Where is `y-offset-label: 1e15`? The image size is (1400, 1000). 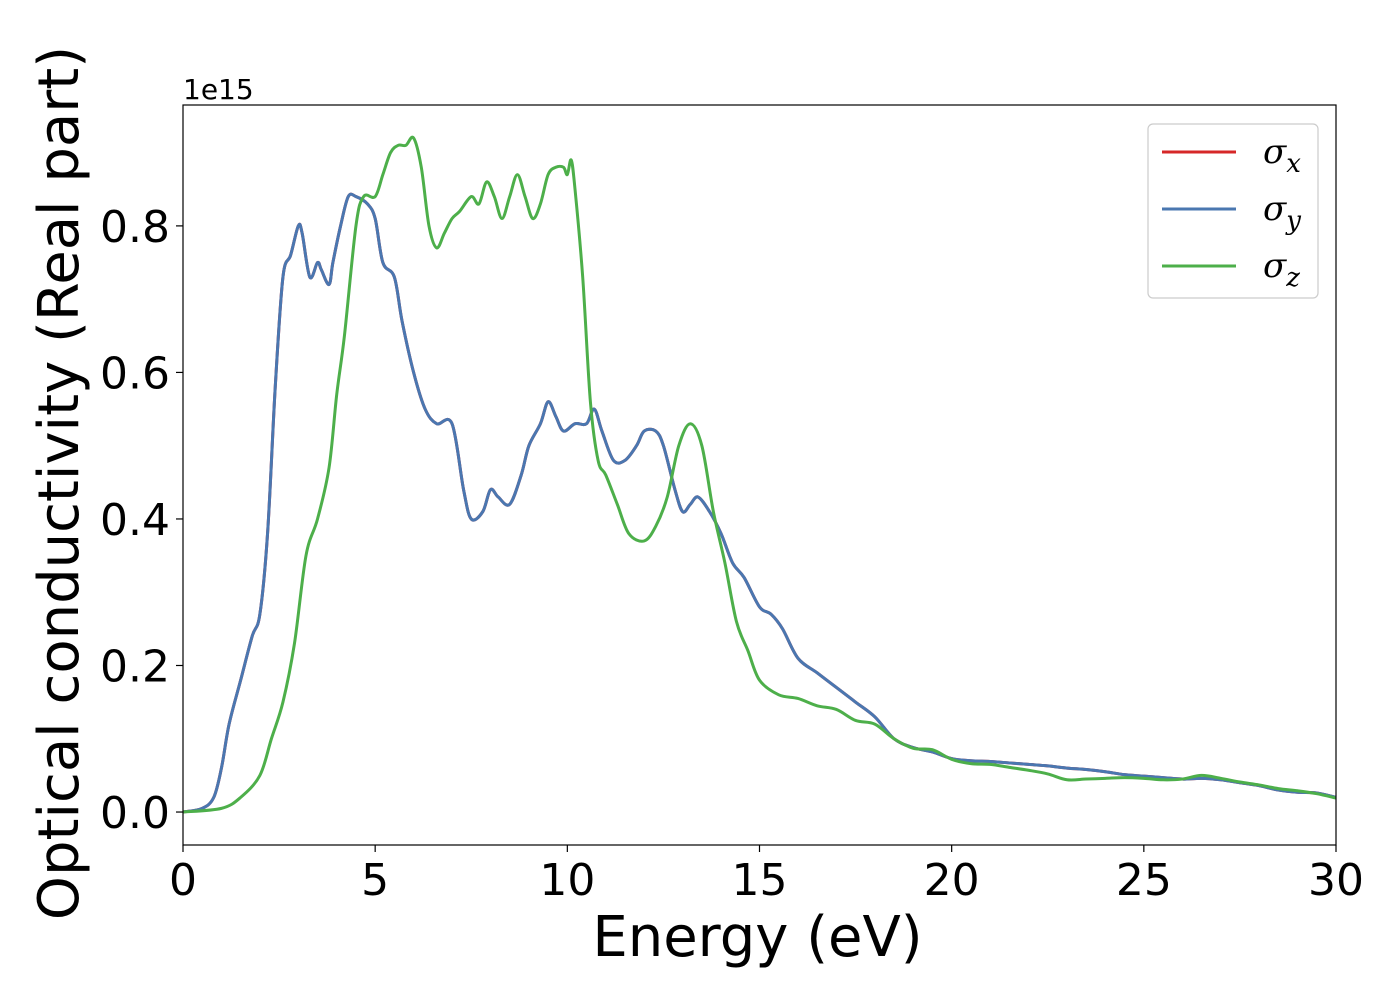 y-offset-label: 1e15 is located at coordinates (218, 89).